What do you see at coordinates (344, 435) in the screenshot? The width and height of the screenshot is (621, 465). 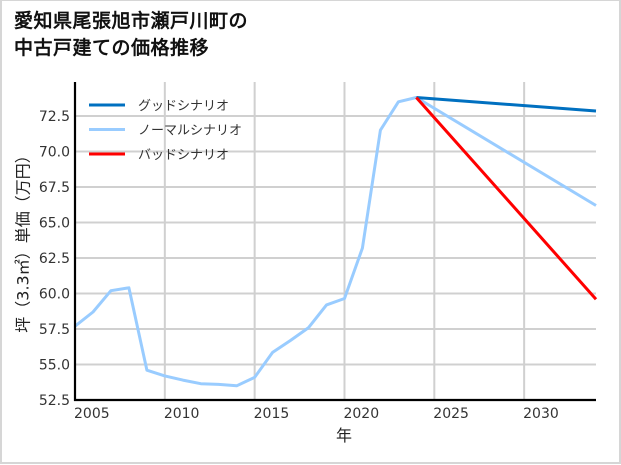 I see `x-axis-title: 年` at bounding box center [344, 435].